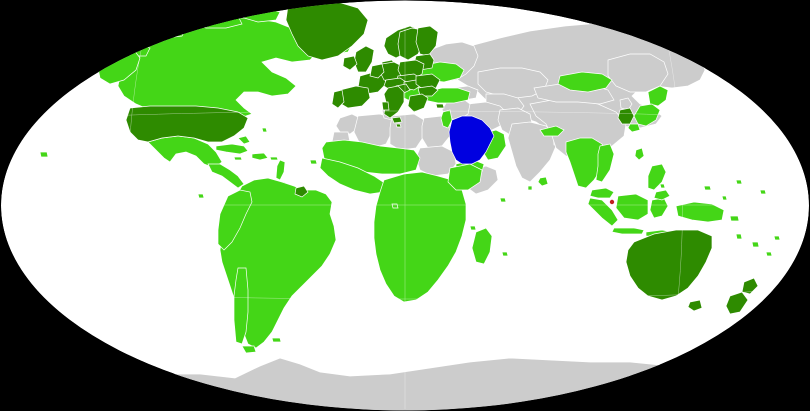 The image size is (810, 411). Describe the element at coordinates (232, 149) in the screenshot. I see `country-cuba` at that location.